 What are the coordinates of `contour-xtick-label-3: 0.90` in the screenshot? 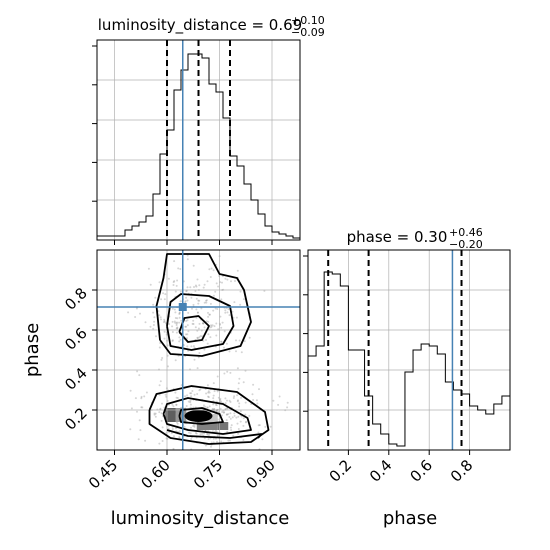 It's located at (260, 474).